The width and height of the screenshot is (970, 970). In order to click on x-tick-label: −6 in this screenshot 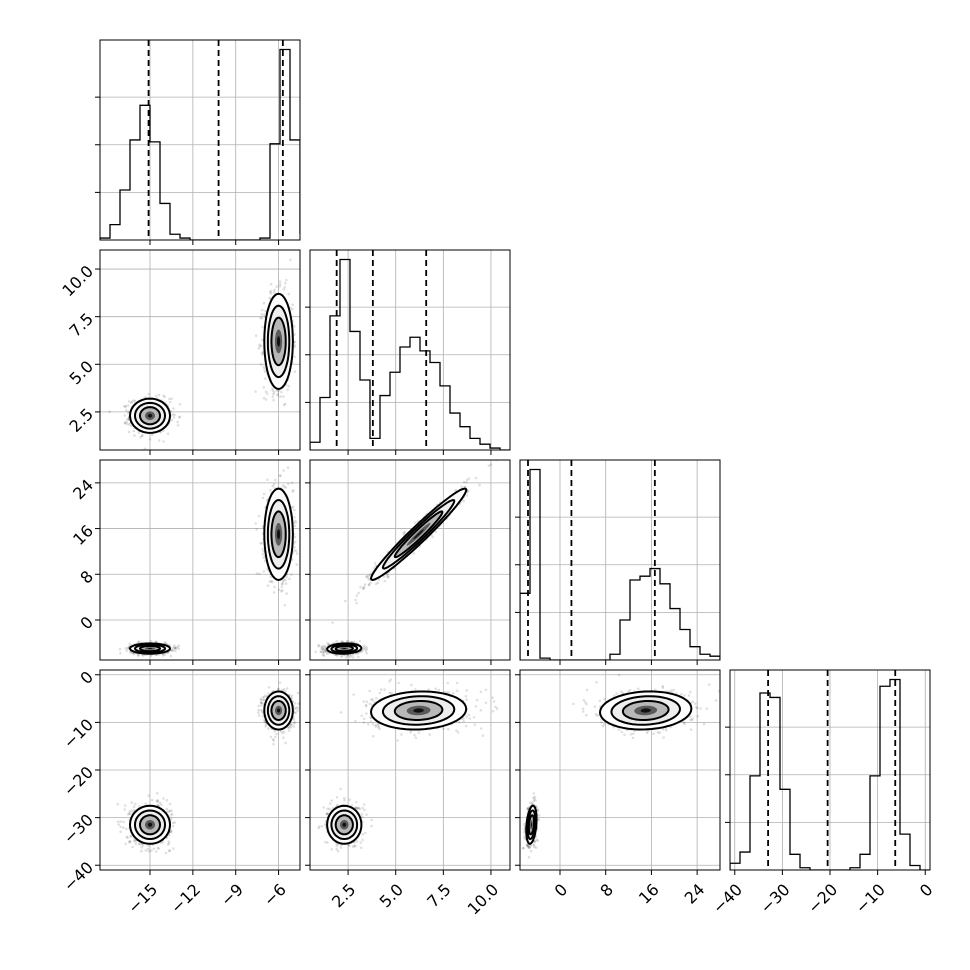, I will do `click(275, 895)`.